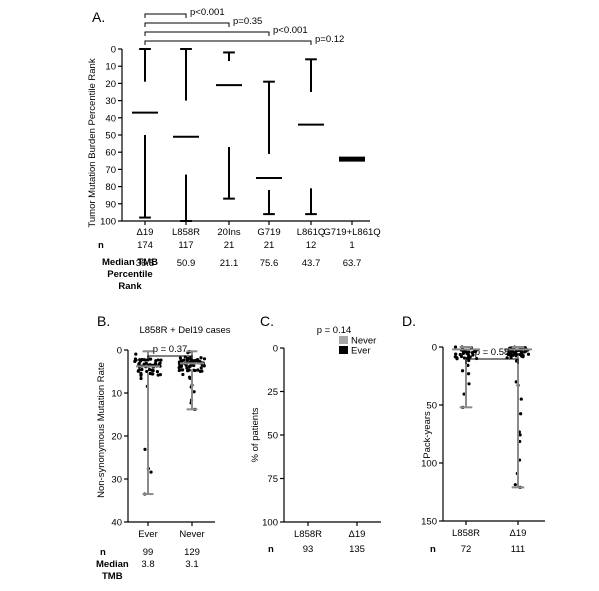 The image size is (599, 591). Describe the element at coordinates (116, 480) in the screenshot. I see `panel-b-y-tick-label: 30` at that location.